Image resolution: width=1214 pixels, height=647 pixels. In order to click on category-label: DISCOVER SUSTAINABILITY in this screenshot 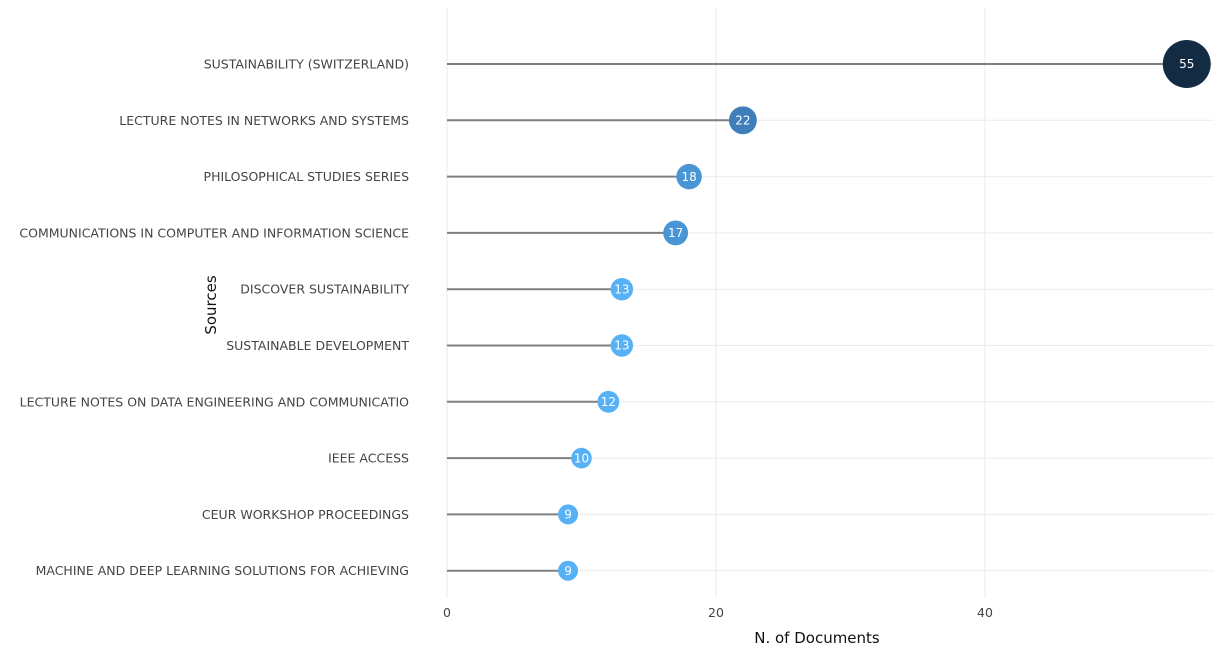, I will do `click(324, 289)`.